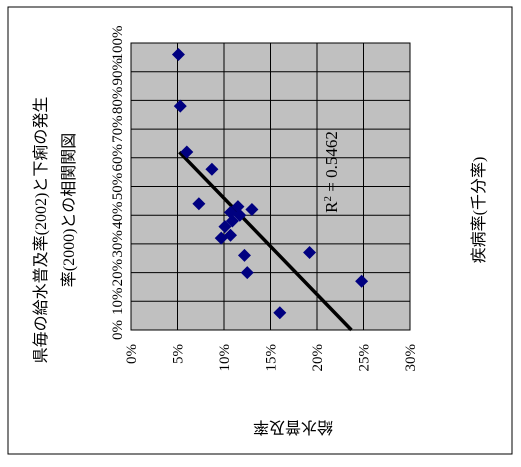 The image size is (521, 467). I want to click on trendline, so click(265, 241).